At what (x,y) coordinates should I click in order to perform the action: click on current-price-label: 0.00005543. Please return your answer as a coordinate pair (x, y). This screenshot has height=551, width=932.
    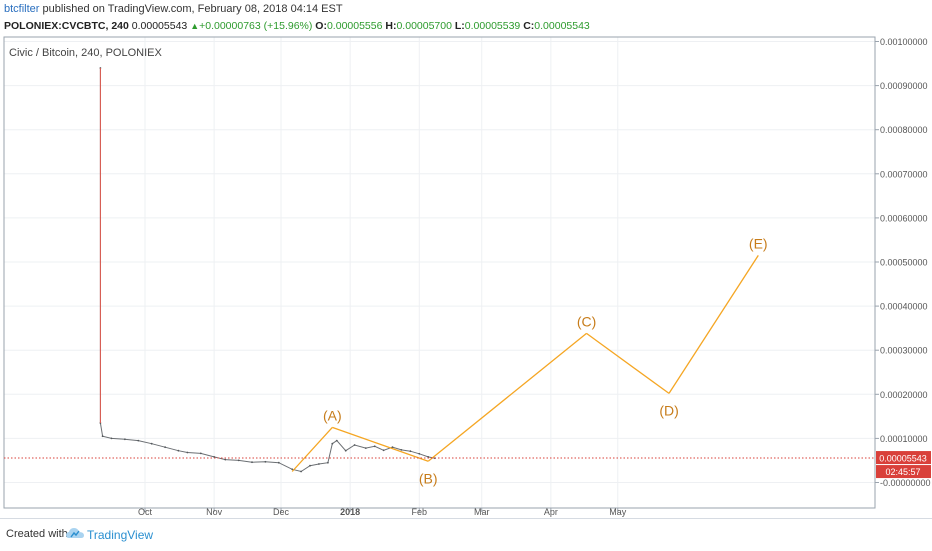
    Looking at the image, I should click on (903, 459).